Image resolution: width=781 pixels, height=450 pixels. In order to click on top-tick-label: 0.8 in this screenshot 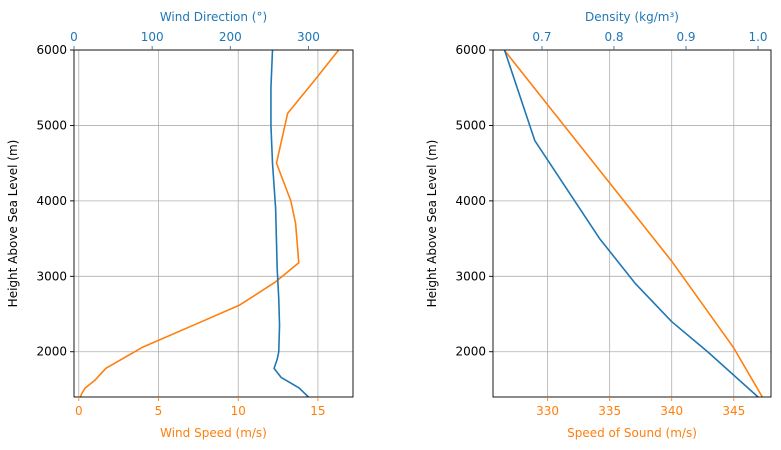, I will do `click(613, 37)`.